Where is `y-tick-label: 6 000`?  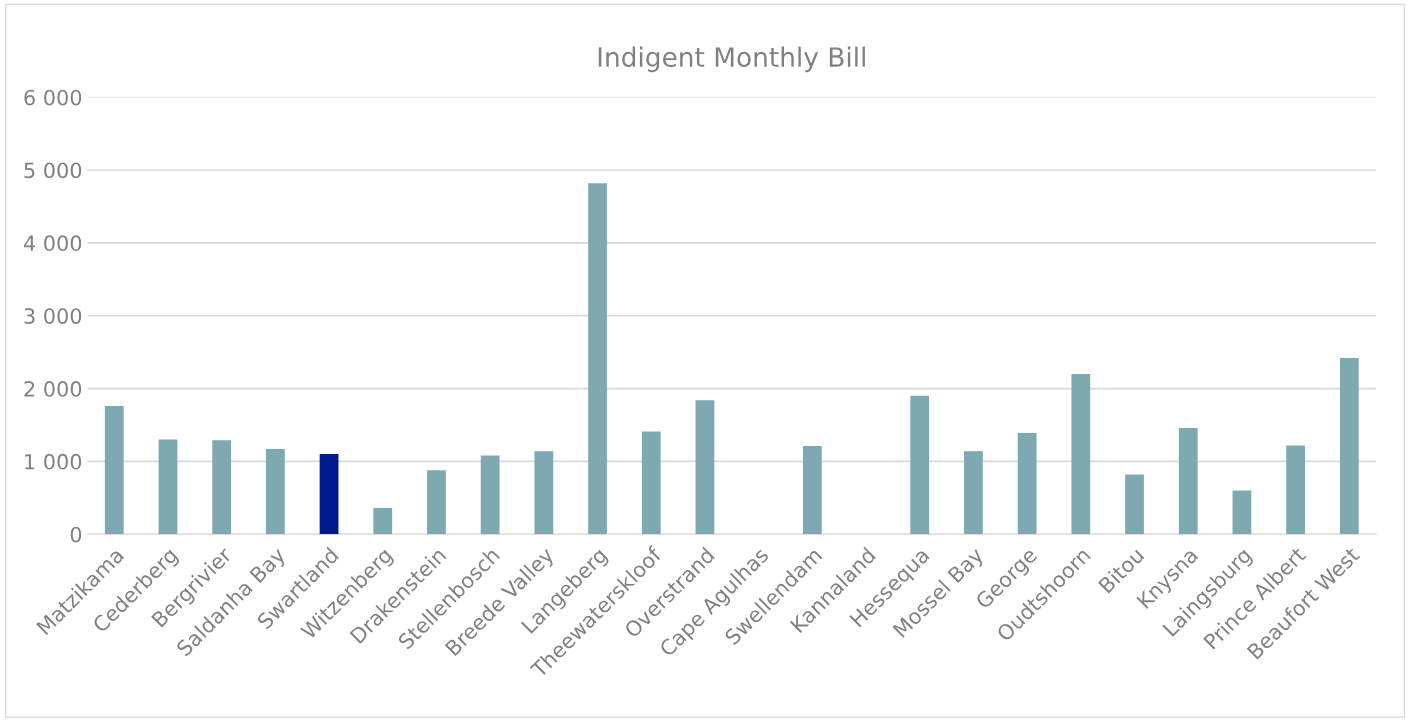 y-tick-label: 6 000 is located at coordinates (53, 97).